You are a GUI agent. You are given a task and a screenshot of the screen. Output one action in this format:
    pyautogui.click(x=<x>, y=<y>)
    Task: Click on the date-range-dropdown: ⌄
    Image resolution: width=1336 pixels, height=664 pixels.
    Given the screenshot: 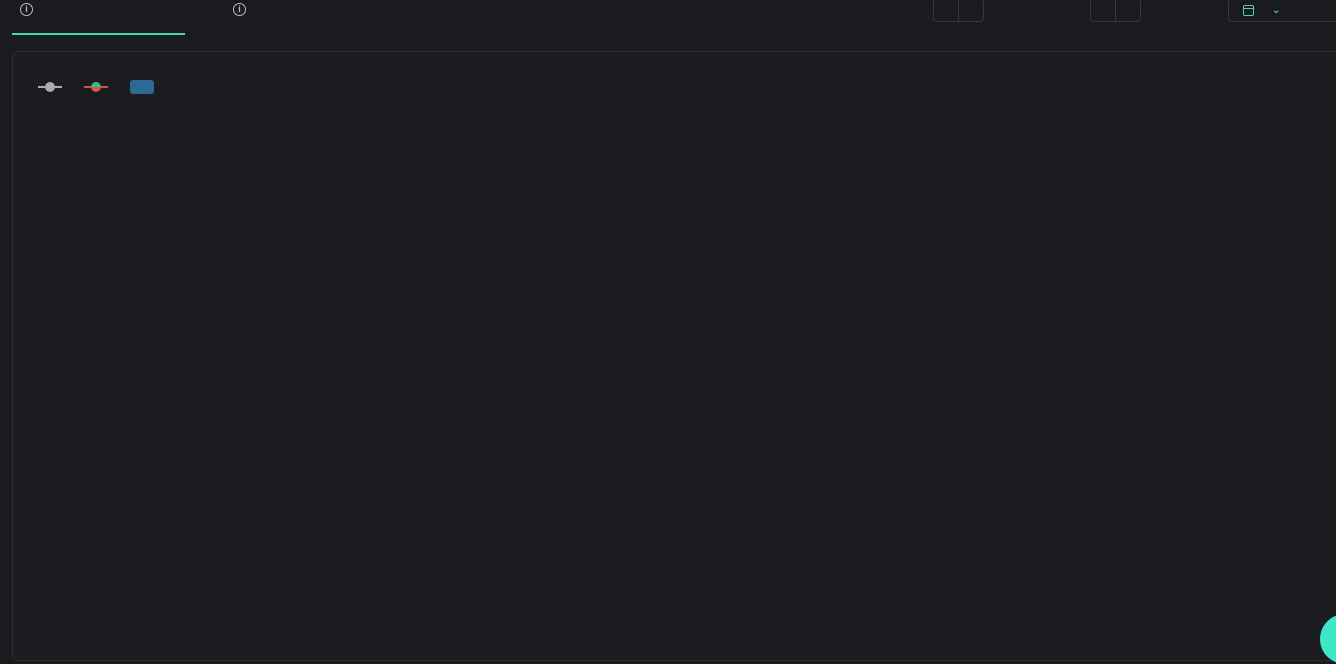 What is the action you would take?
    pyautogui.click(x=1282, y=11)
    